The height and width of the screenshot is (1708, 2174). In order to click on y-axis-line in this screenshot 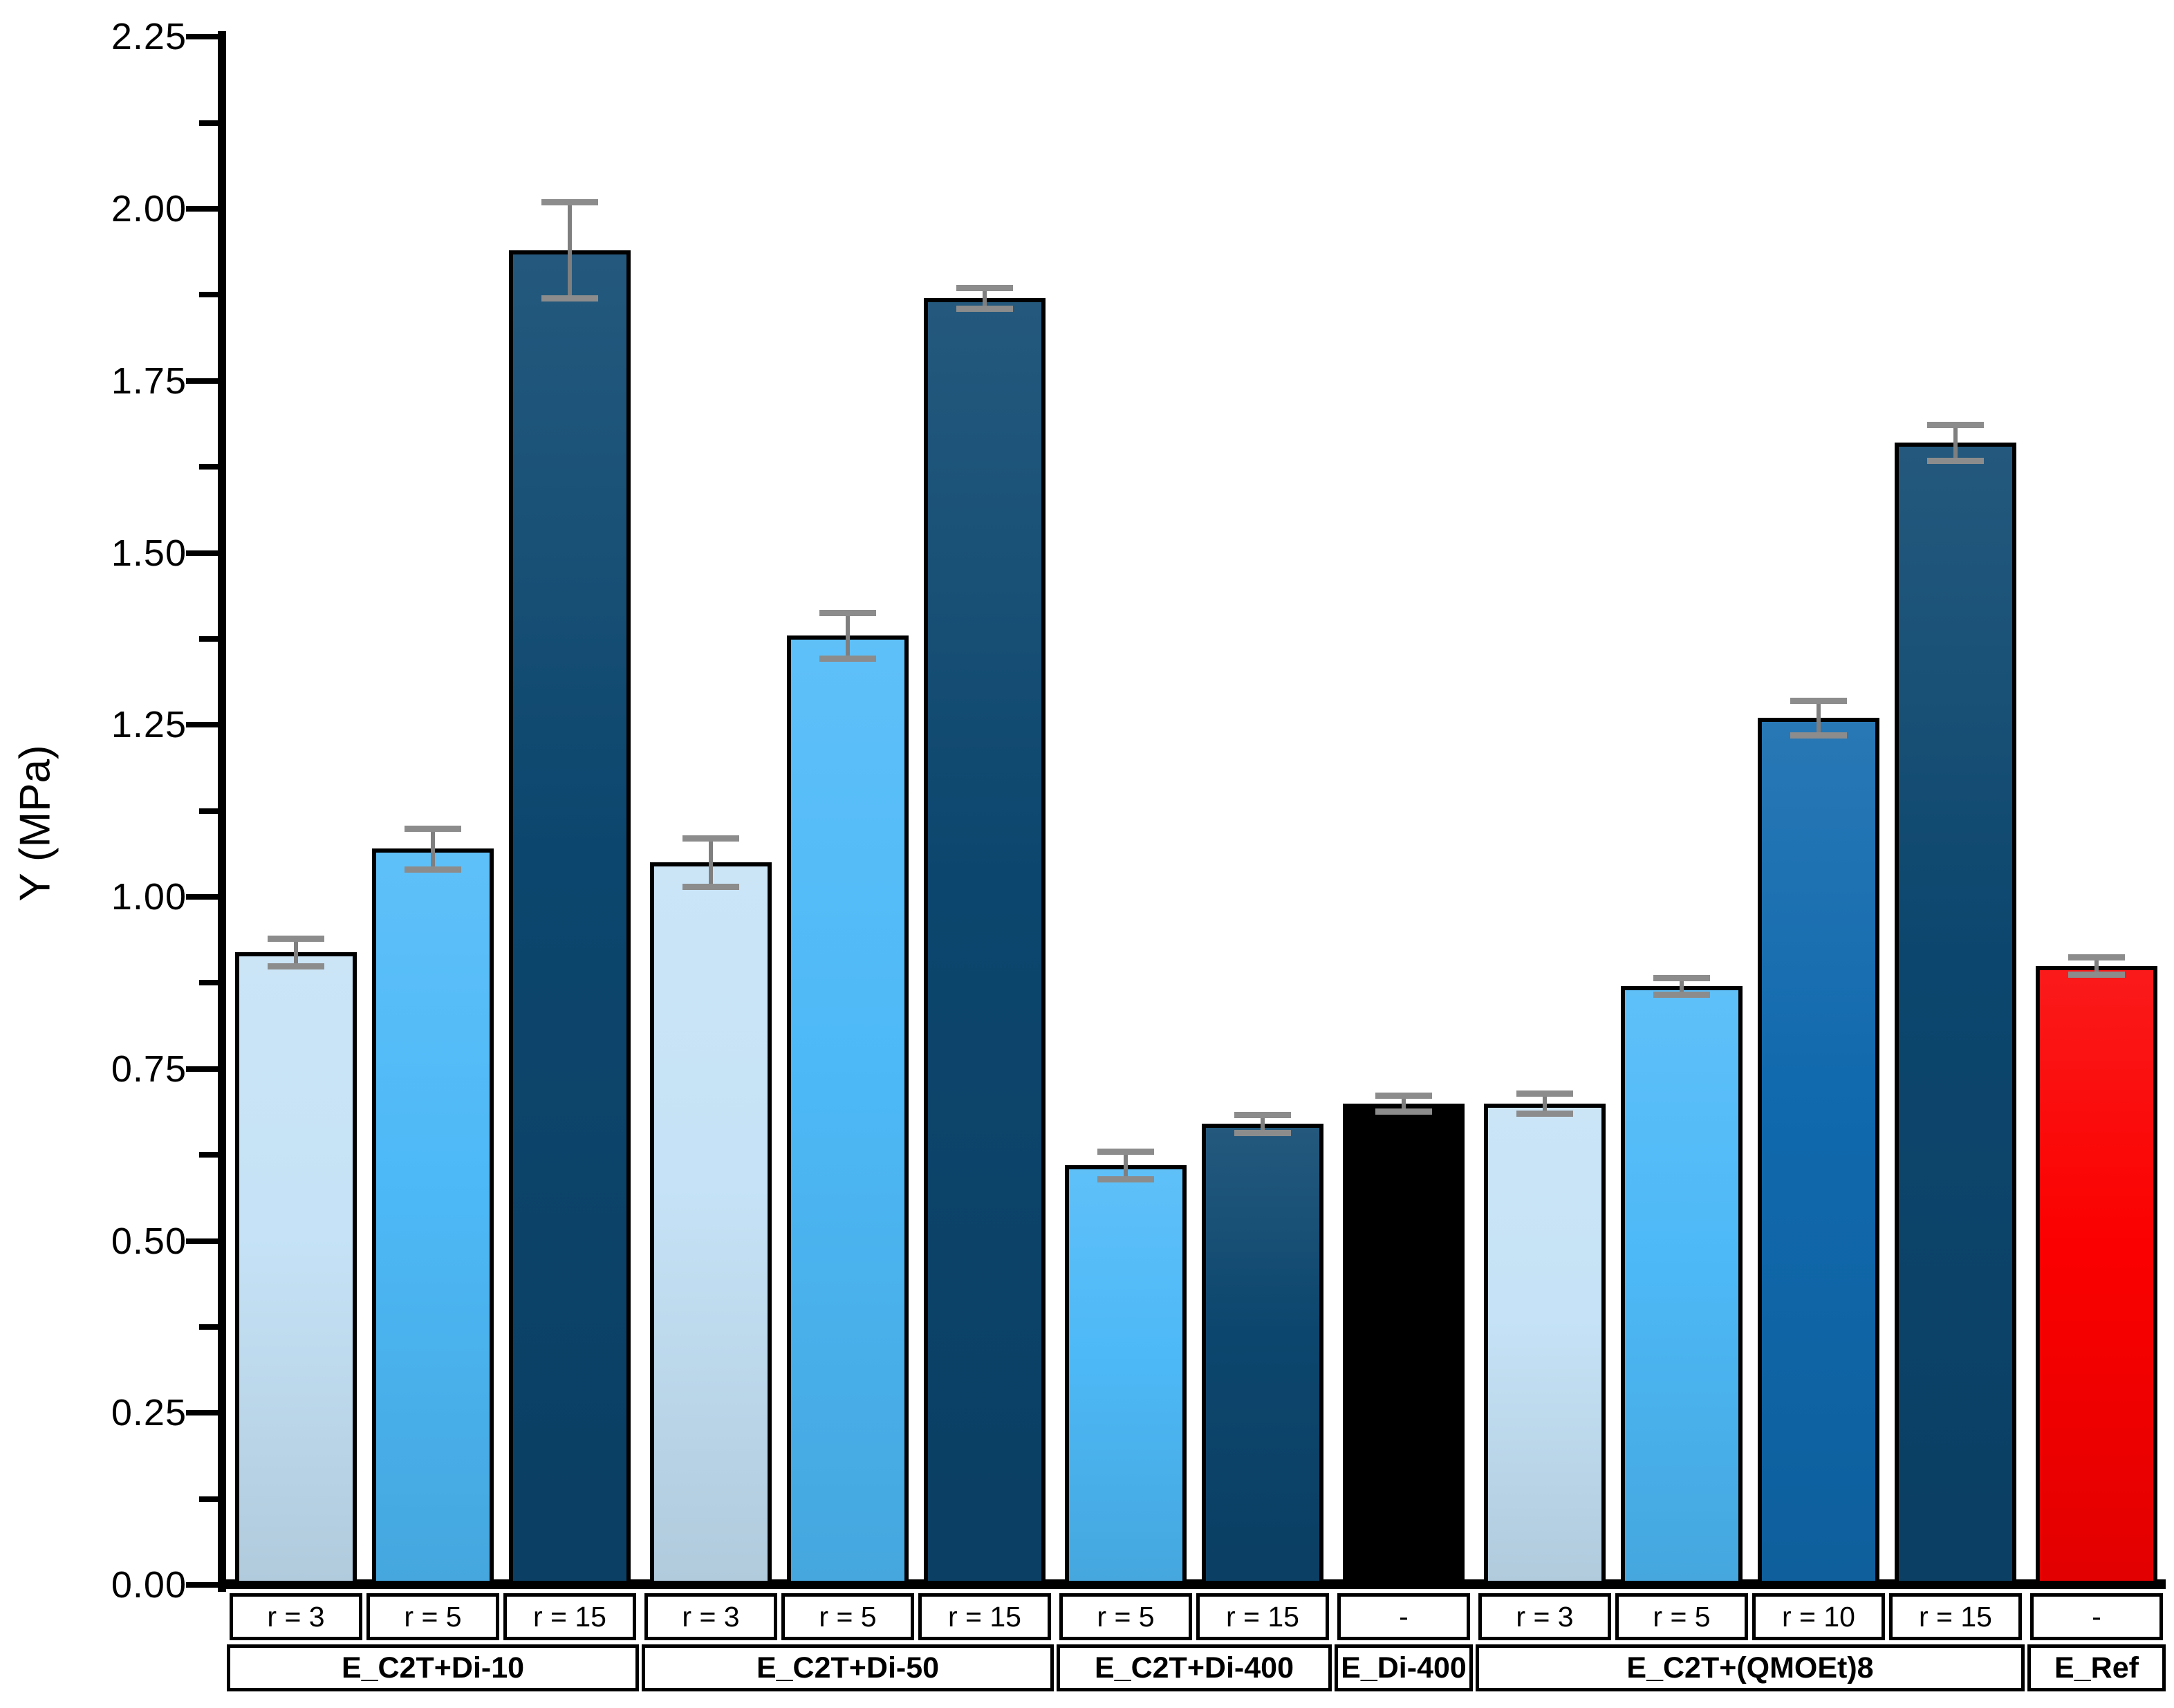, I will do `click(222, 811)`.